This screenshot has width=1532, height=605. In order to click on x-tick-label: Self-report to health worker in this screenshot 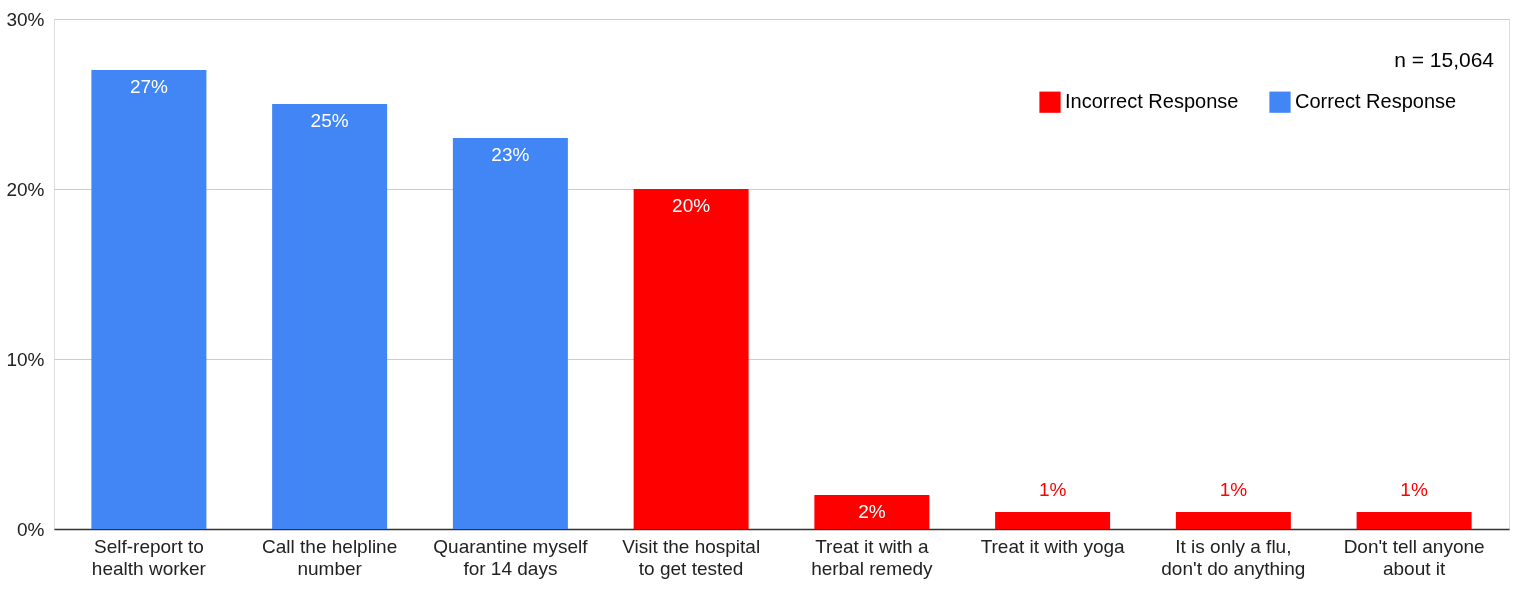, I will do `click(149, 557)`.